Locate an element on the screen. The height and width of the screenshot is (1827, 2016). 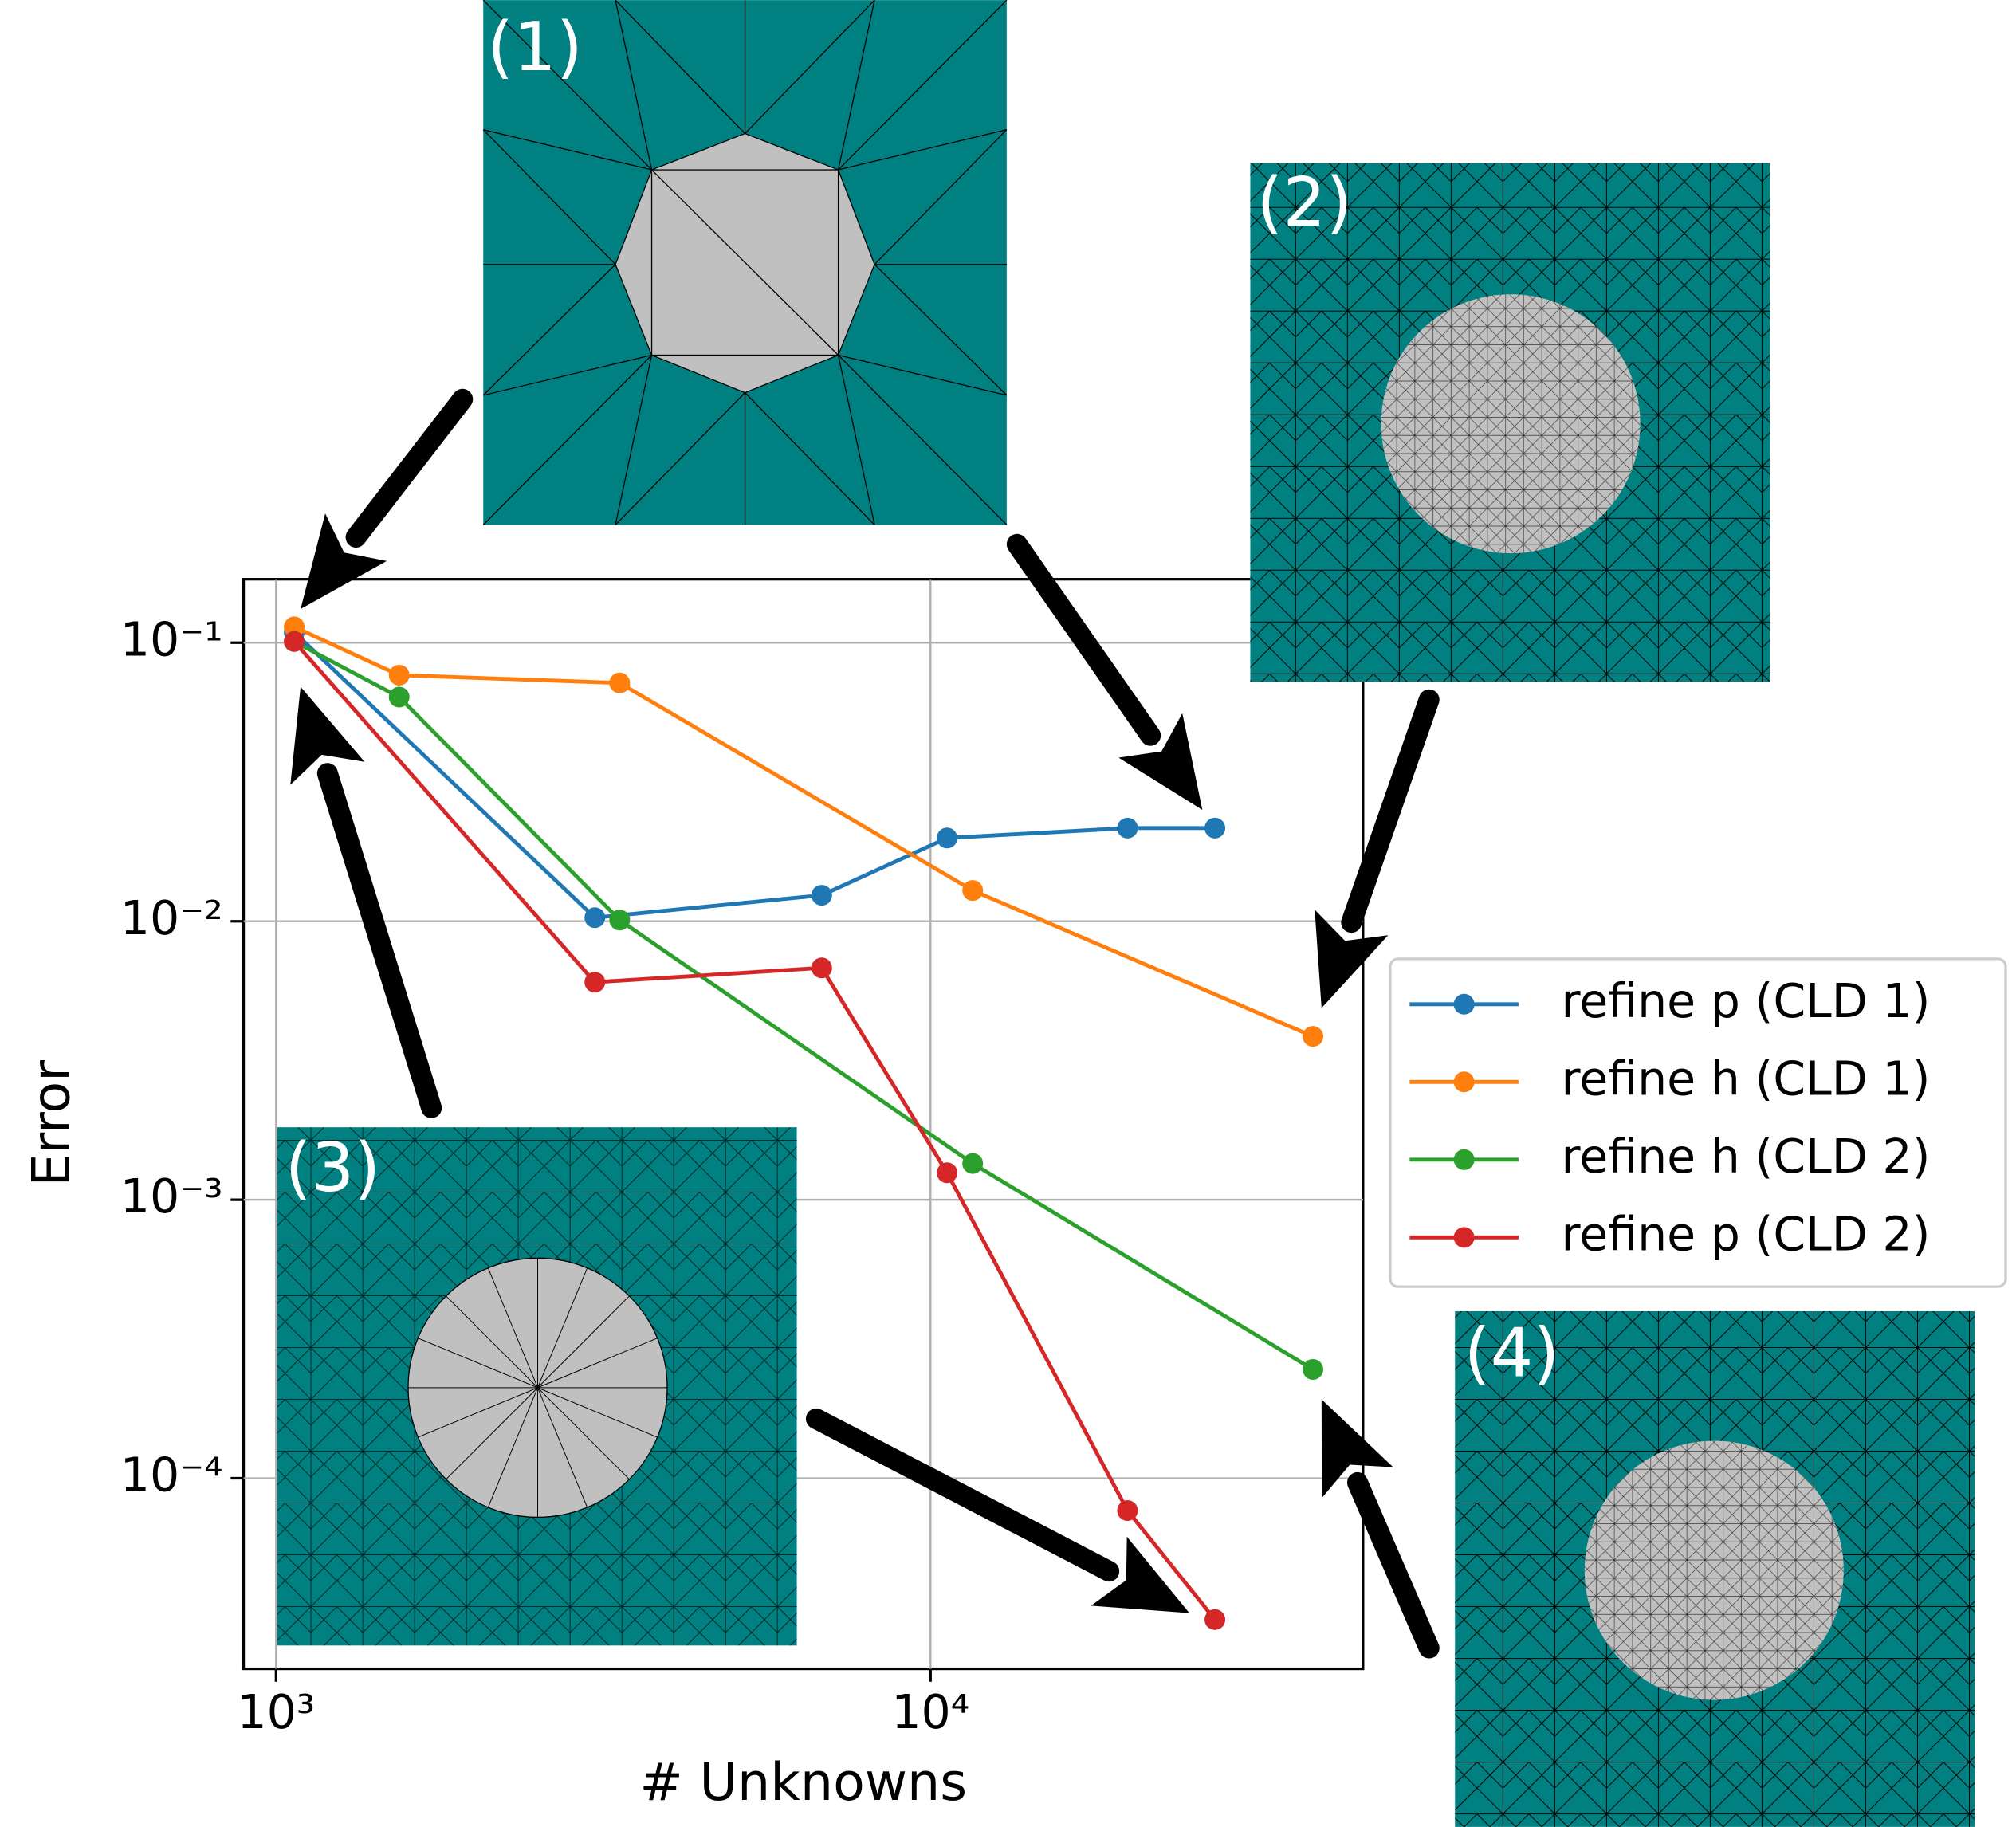
legend-text: refine h (CLD 2) is located at coordinates (1746, 1157).